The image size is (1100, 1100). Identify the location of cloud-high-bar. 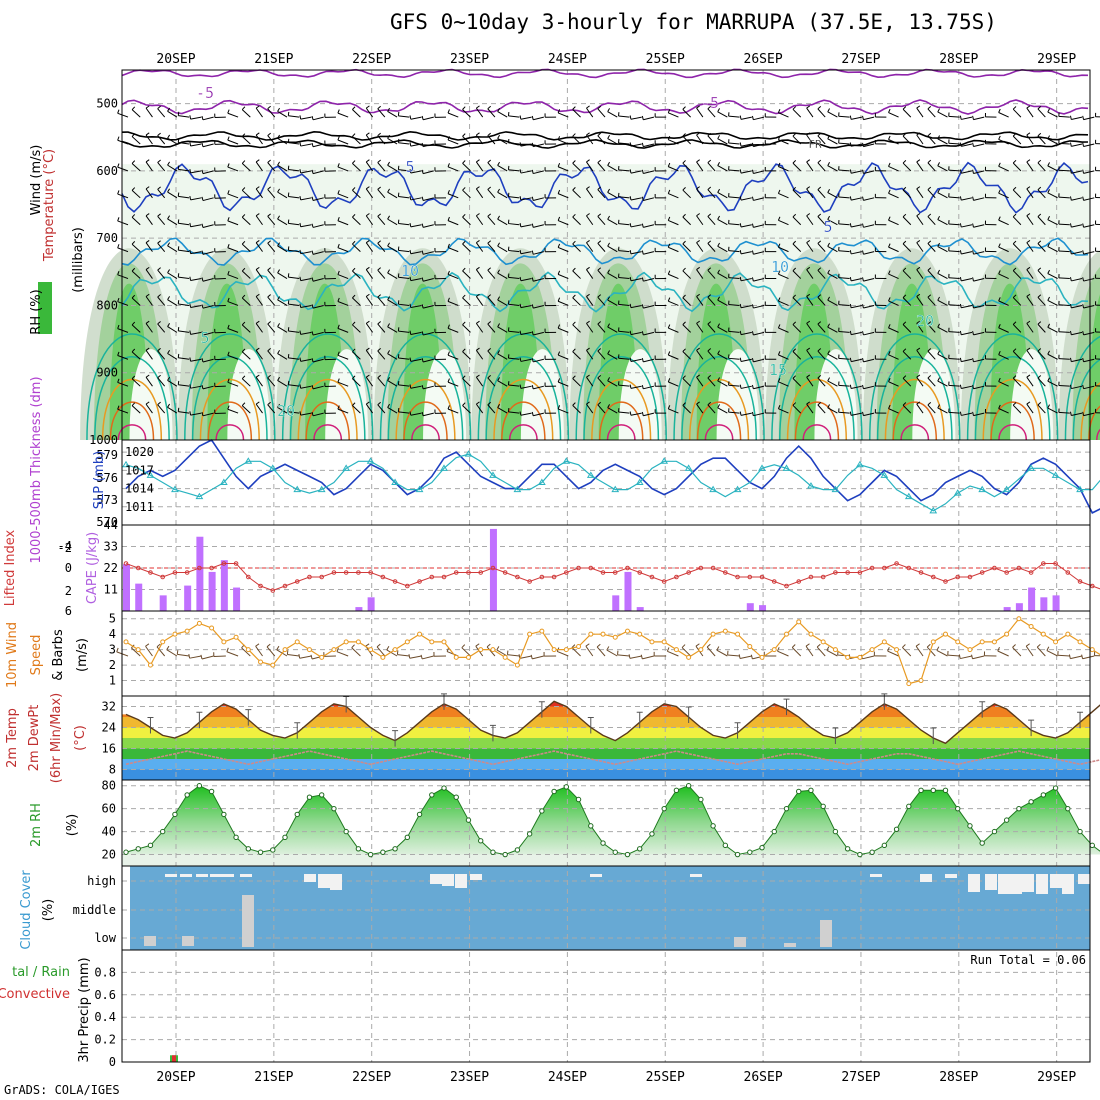
(1042, 884).